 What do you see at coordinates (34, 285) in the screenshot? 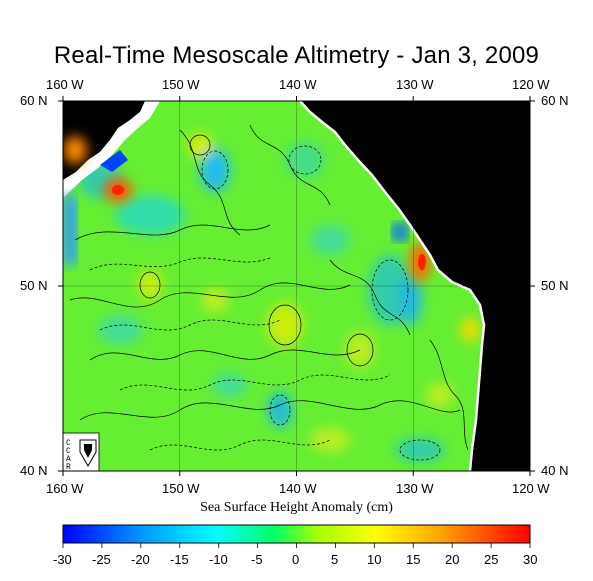
I see `lat-label-left-50n: 50 N` at bounding box center [34, 285].